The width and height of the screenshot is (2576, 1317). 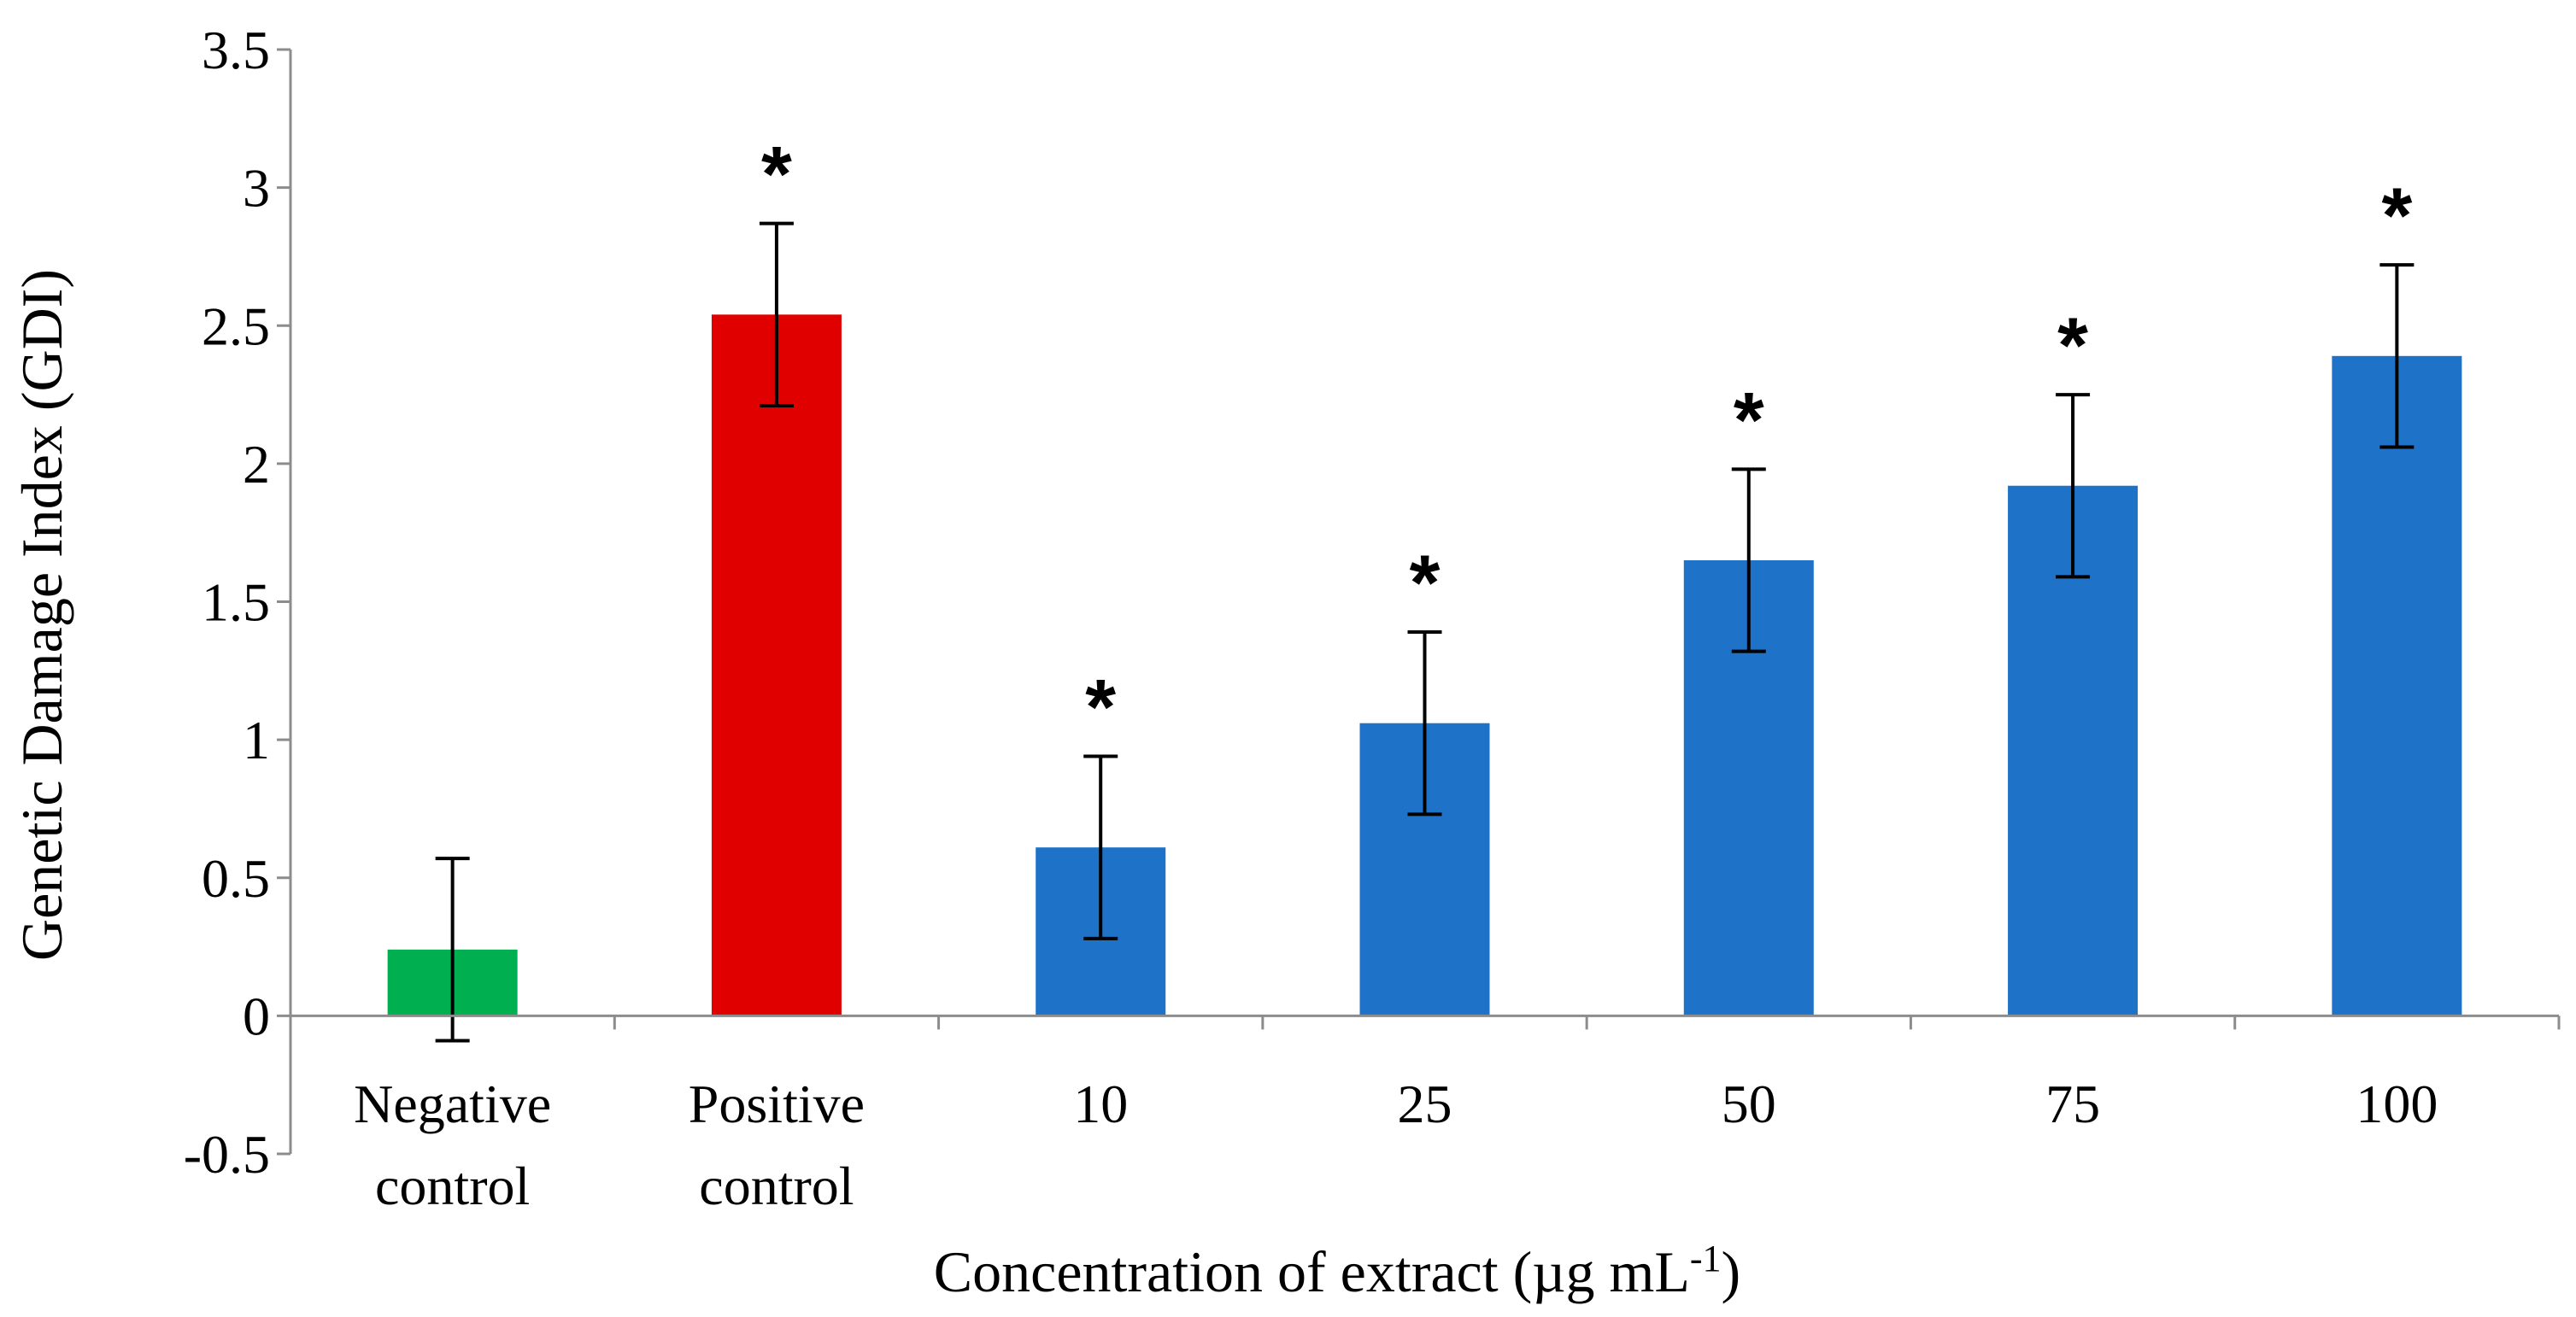 What do you see at coordinates (1731, 1271) in the screenshot?
I see `x-axis-title-suffix: )` at bounding box center [1731, 1271].